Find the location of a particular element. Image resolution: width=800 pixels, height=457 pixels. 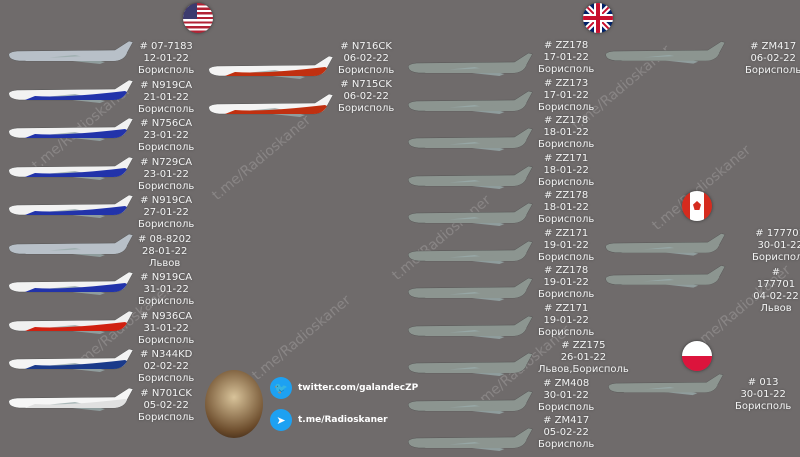

flight-entry: # N936CA 31-01-22 Борисполь is located at coordinates (166, 329).